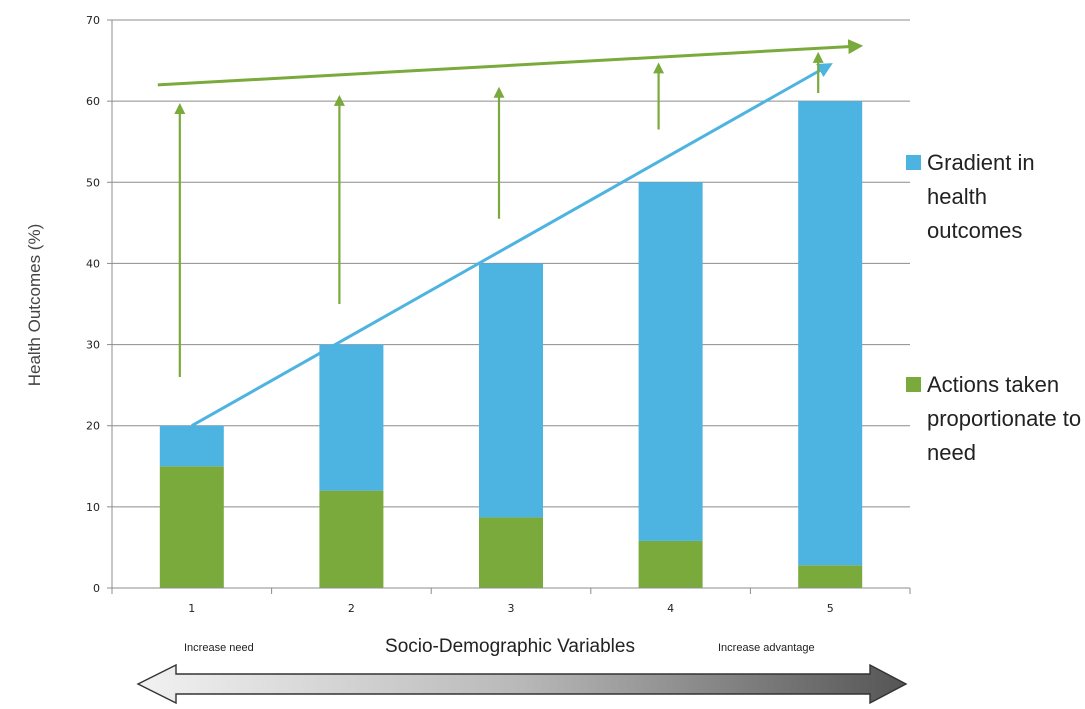 The height and width of the screenshot is (709, 1085). I want to click on note-increase-need: Increase need, so click(219, 648).